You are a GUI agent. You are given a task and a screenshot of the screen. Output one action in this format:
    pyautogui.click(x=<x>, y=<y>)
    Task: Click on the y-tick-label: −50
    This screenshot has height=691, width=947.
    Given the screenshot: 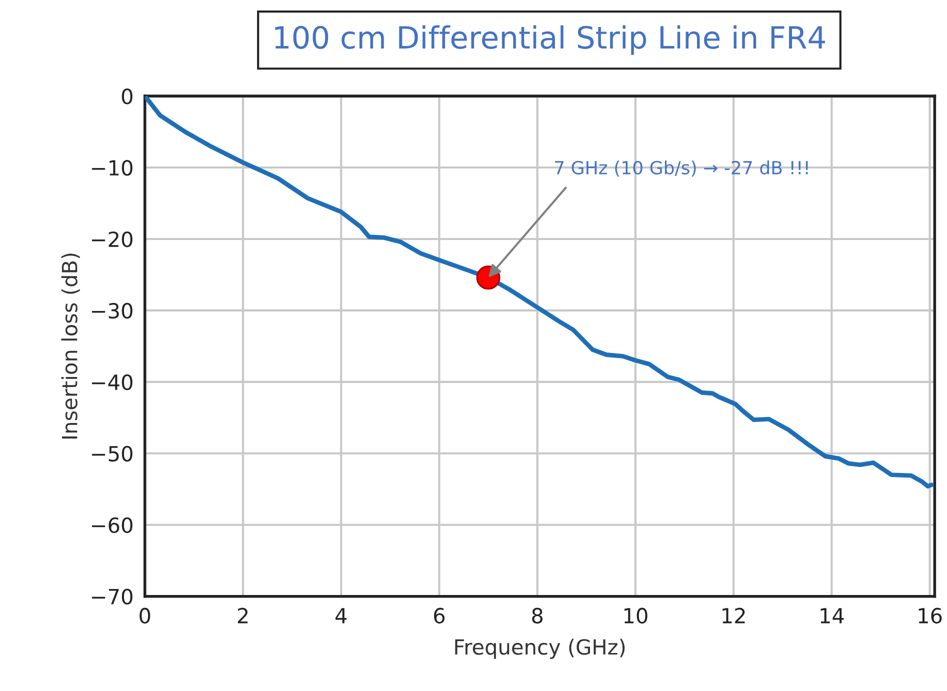 What is the action you would take?
    pyautogui.click(x=112, y=454)
    